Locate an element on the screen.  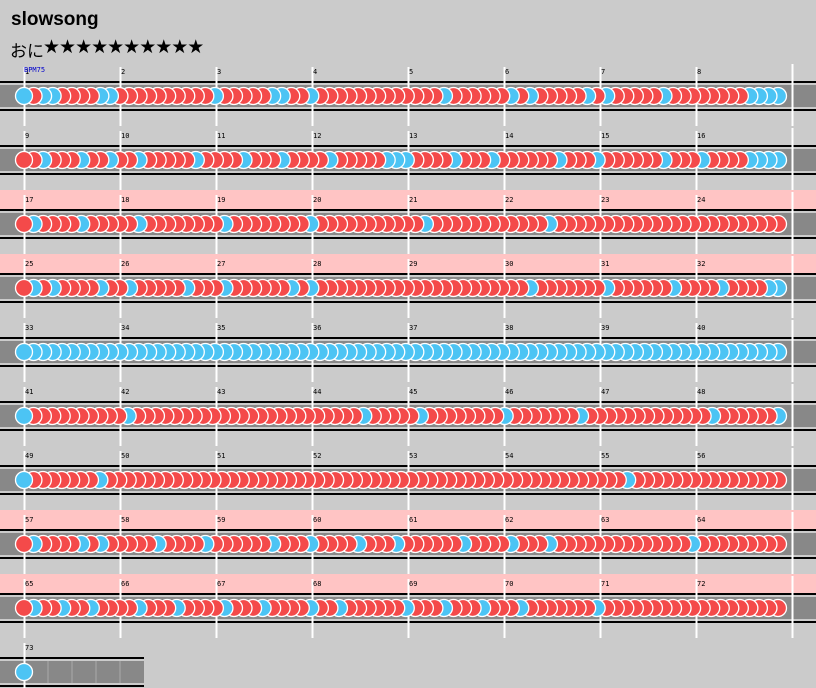
measure-number: 47 is located at coordinates (605, 392).